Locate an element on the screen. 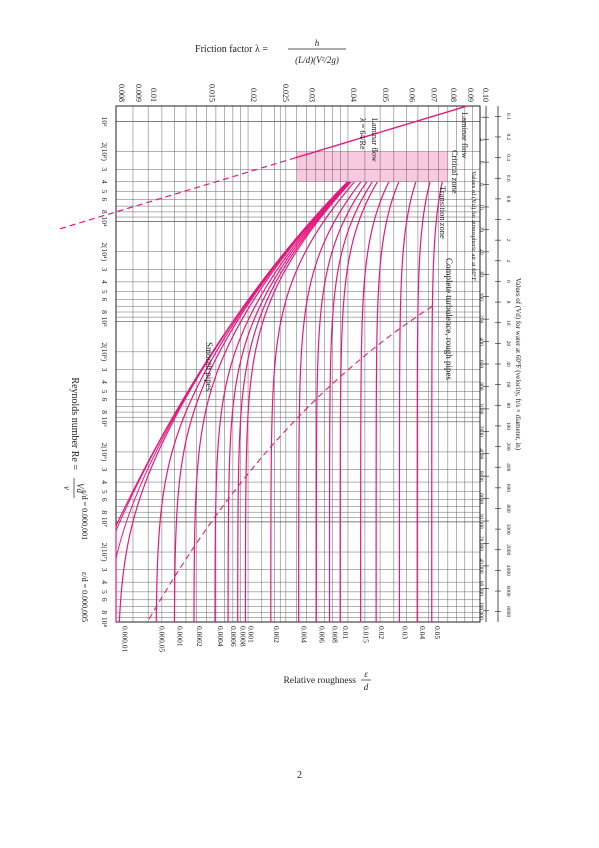 This screenshot has height=848, width=599. friction-factor-label: Friction factor λ = h (L/d)(V²/2g) is located at coordinates (270, 51).